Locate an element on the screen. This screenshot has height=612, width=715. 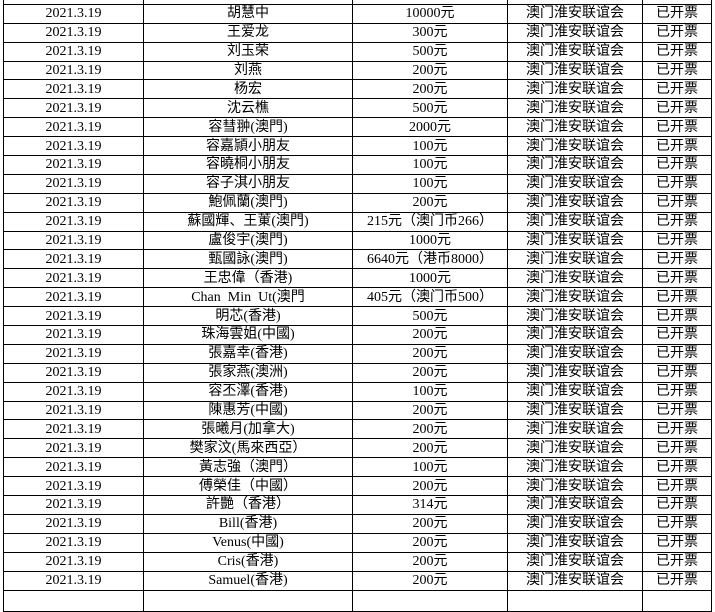
cell-status is located at coordinates (677, 600).